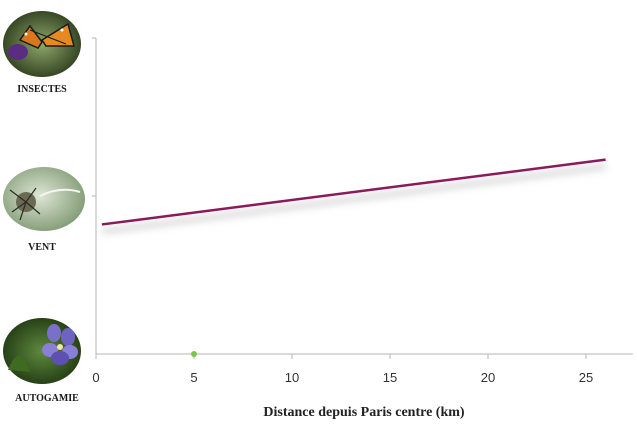 This screenshot has height=431, width=637. I want to click on violet-flower-icon, so click(42, 351).